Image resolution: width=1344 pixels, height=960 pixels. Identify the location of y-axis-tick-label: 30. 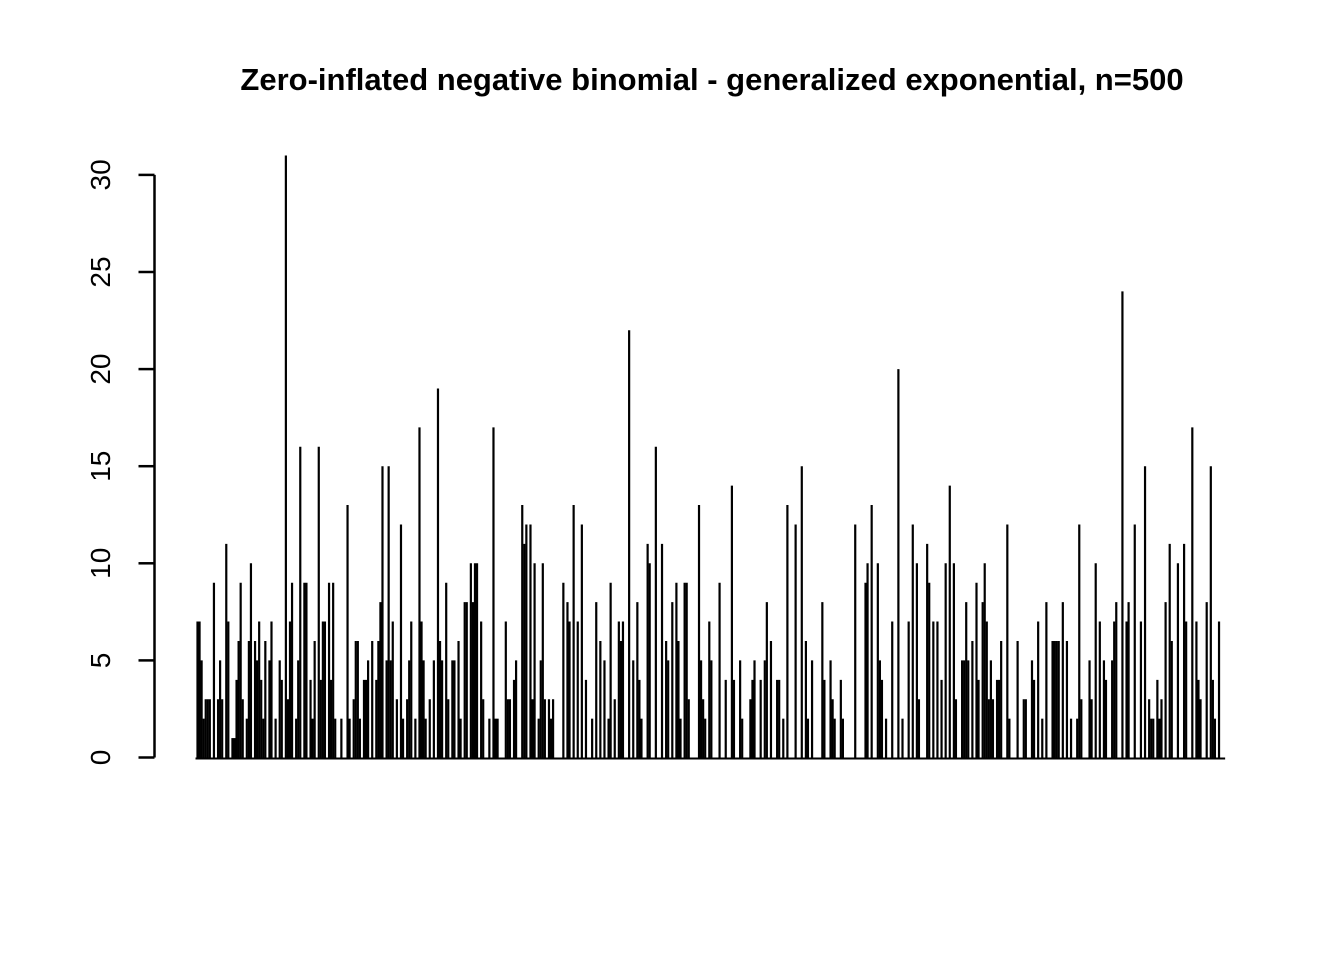
(100, 174).